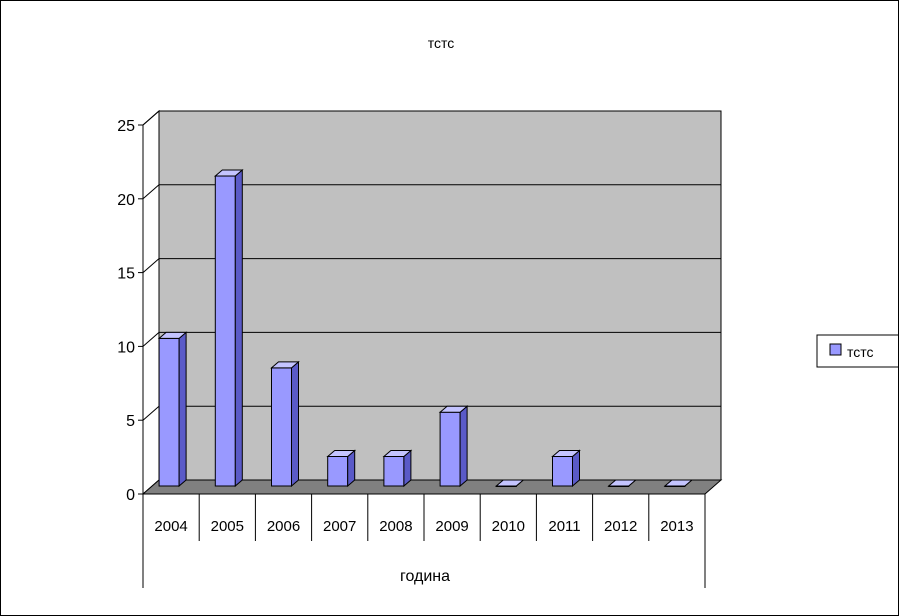  Describe the element at coordinates (151, 302) in the screenshot. I see `side-wall` at that location.